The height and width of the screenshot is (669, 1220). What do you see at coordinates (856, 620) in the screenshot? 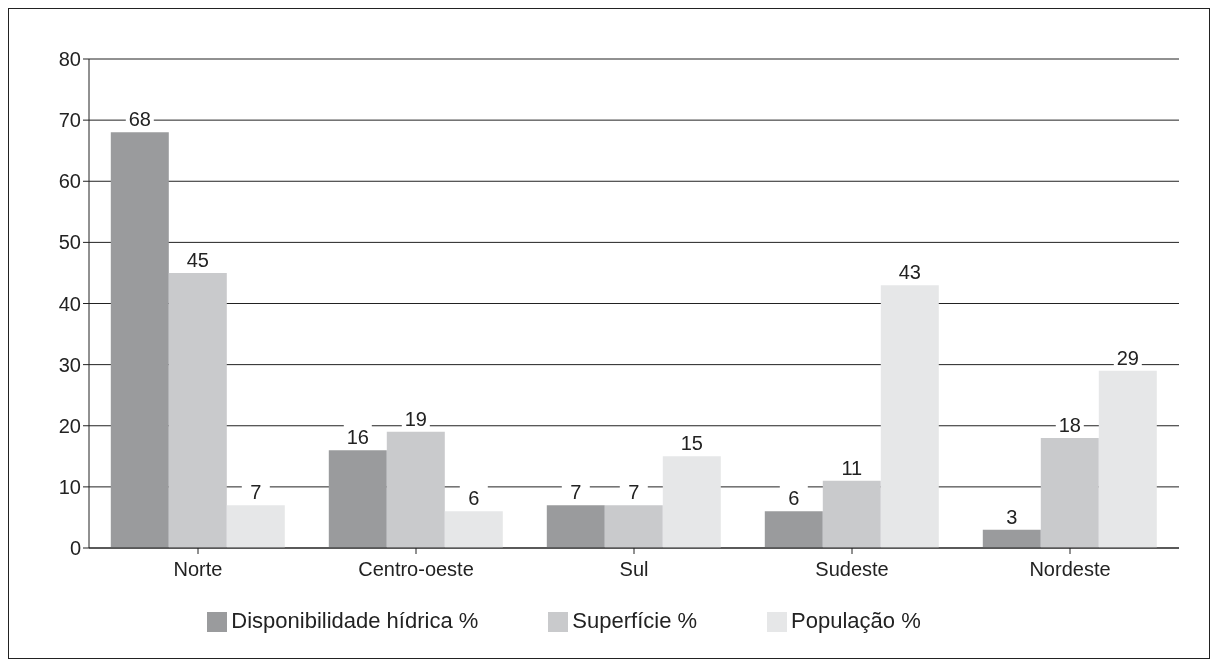
I see `legend-label: População %` at bounding box center [856, 620].